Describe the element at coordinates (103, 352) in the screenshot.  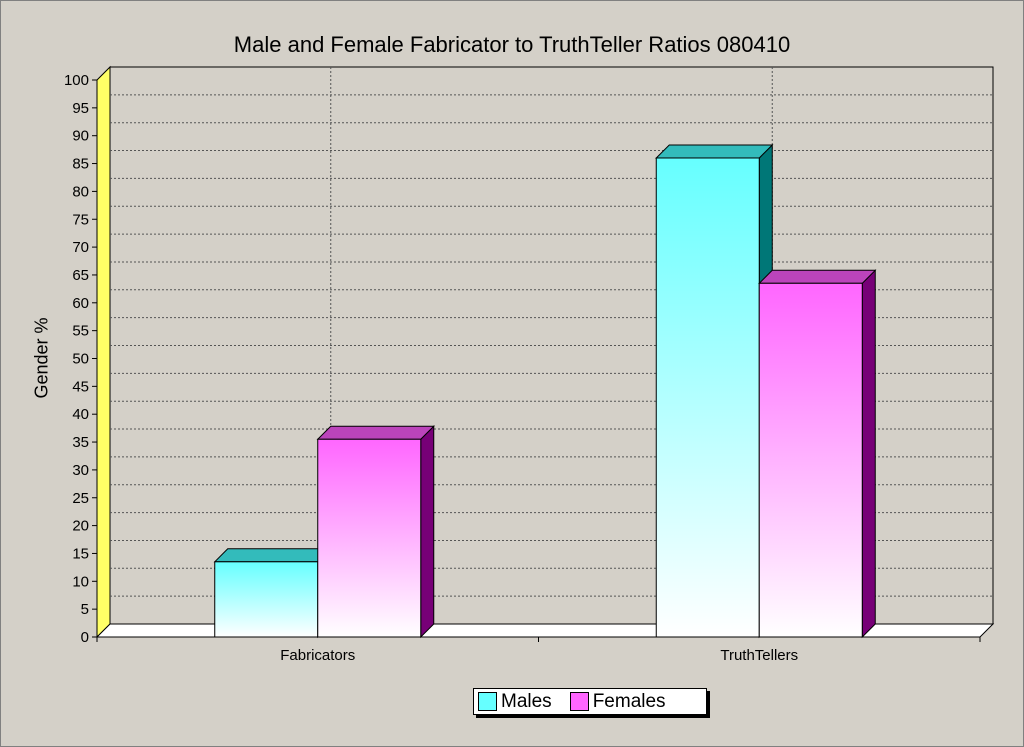
I see `left-wall` at that location.